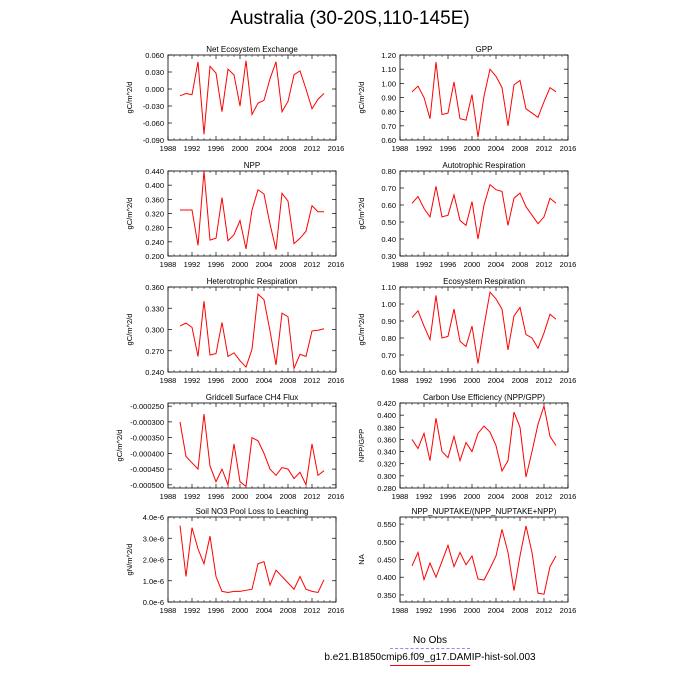 The image size is (700, 700). I want to click on y-tick-label: 4.0e-6, so click(153, 517).